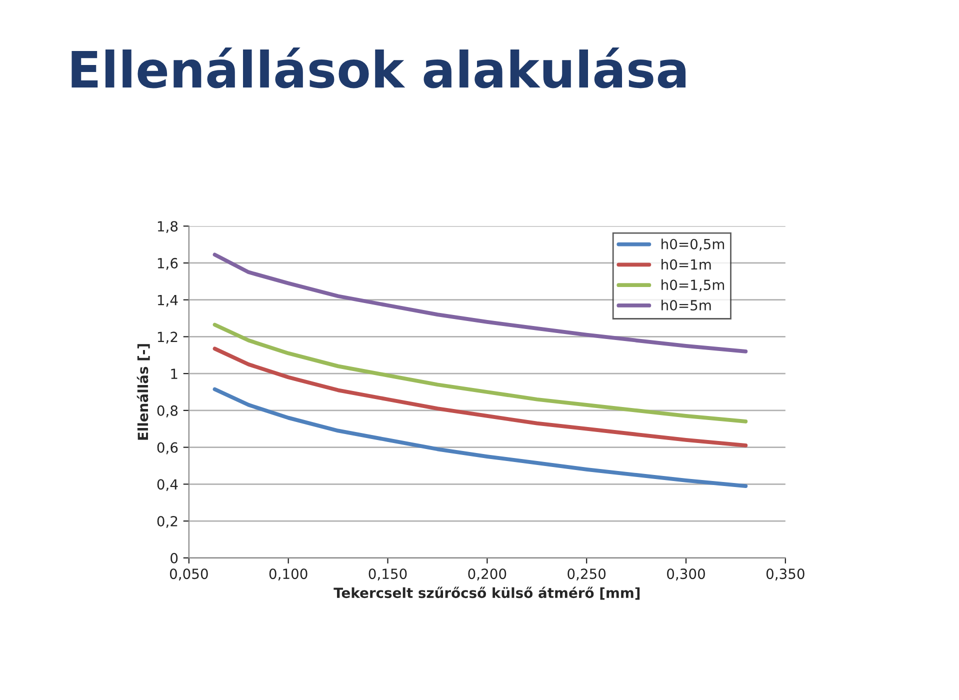  What do you see at coordinates (686, 305) in the screenshot?
I see `legend-label: h0=5m` at bounding box center [686, 305].